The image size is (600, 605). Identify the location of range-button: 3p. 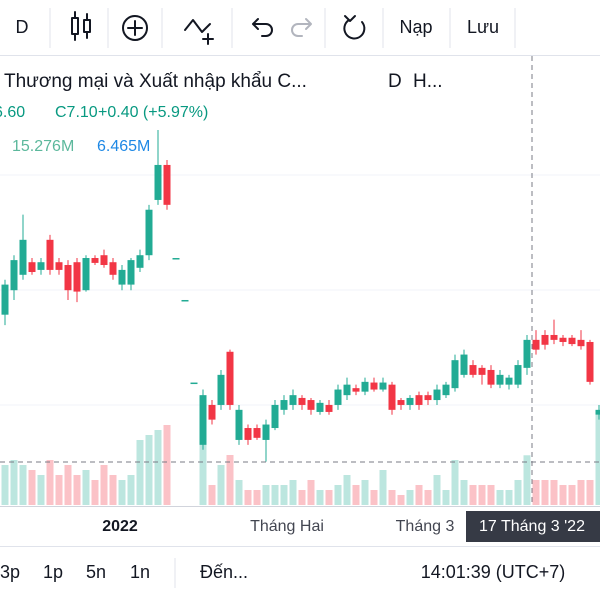
(10, 572).